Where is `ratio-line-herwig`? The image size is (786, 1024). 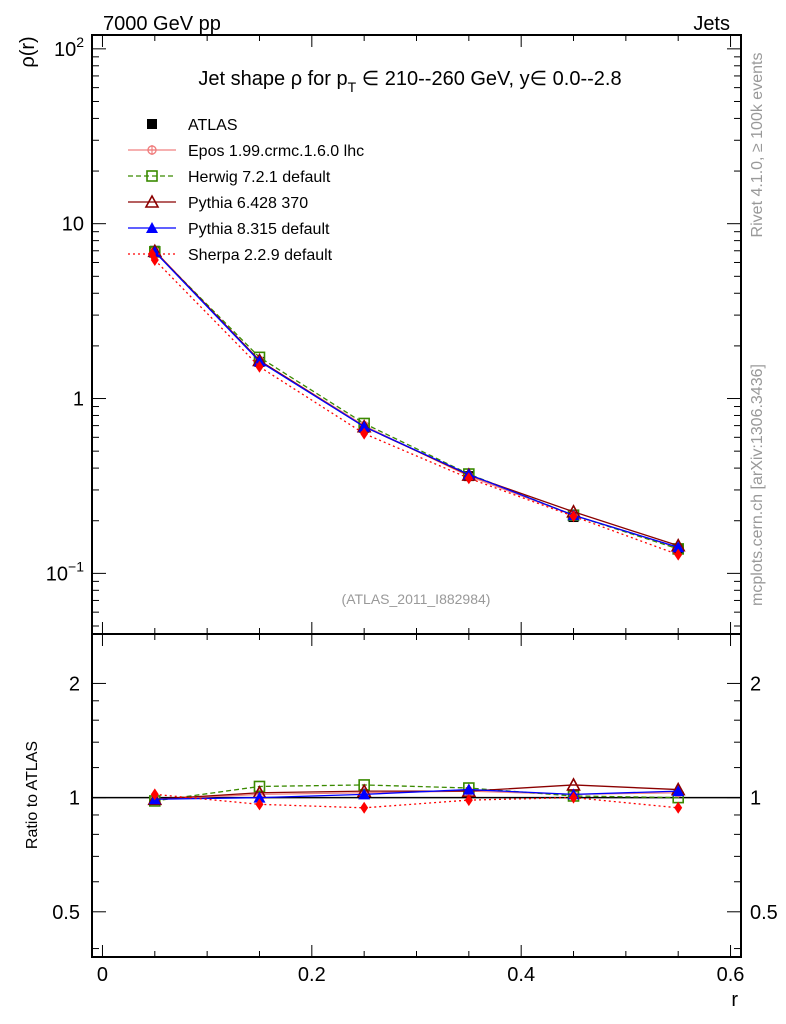
ratio-line-herwig is located at coordinates (416, 793).